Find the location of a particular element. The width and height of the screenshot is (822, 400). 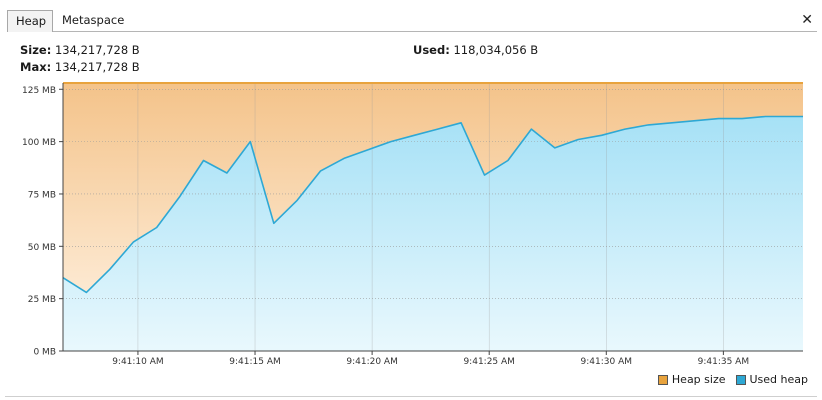

y-tick-label: 100 MB is located at coordinates (39, 143).